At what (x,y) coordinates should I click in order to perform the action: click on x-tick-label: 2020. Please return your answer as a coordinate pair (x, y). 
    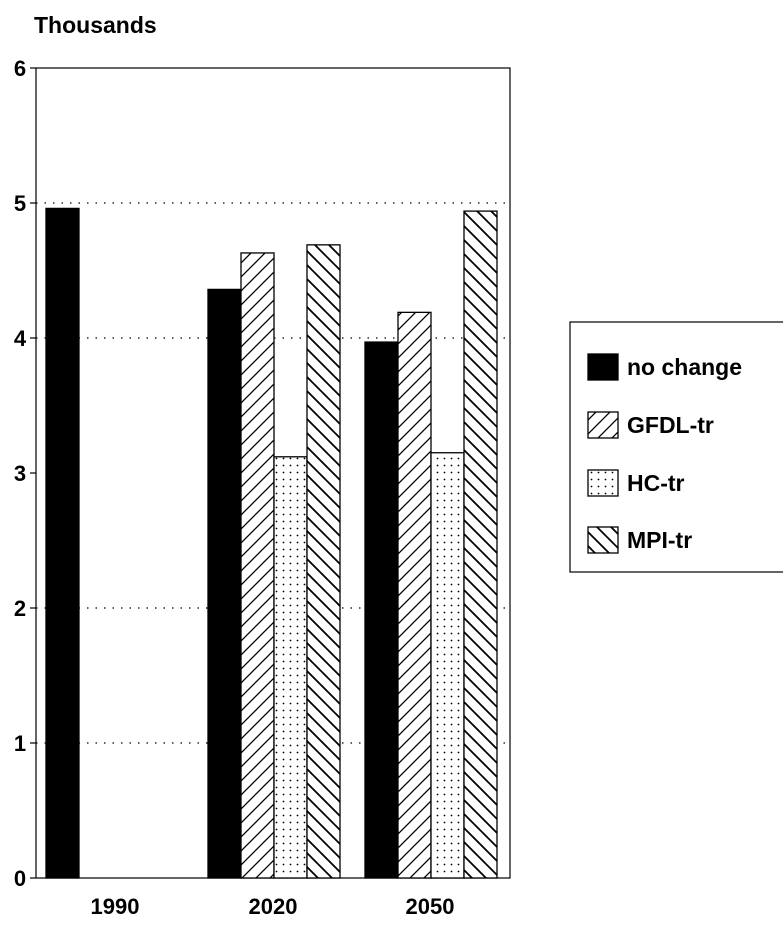
    Looking at the image, I should click on (273, 906).